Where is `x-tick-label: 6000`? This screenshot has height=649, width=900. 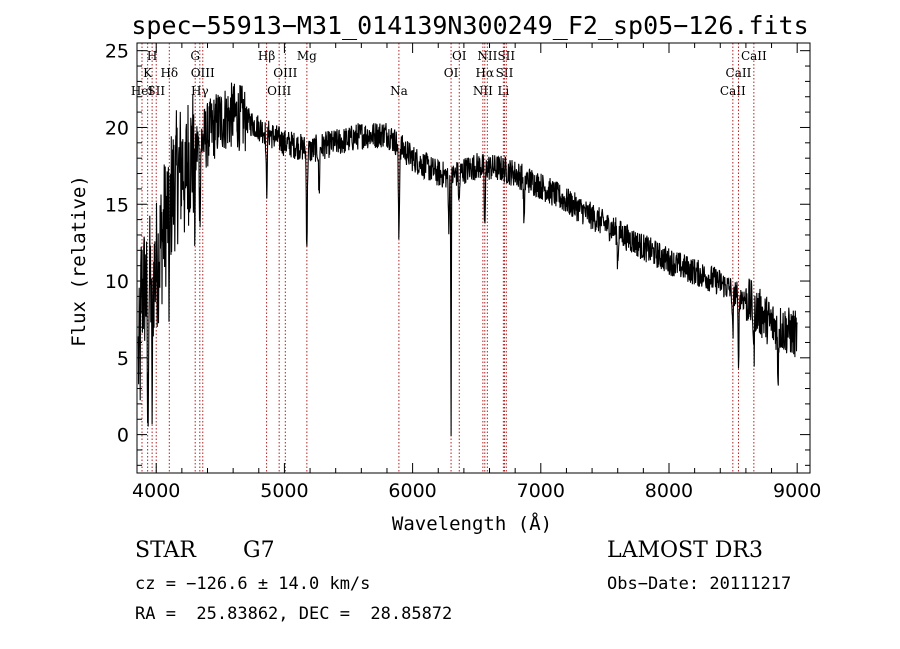 x-tick-label: 6000 is located at coordinates (412, 491).